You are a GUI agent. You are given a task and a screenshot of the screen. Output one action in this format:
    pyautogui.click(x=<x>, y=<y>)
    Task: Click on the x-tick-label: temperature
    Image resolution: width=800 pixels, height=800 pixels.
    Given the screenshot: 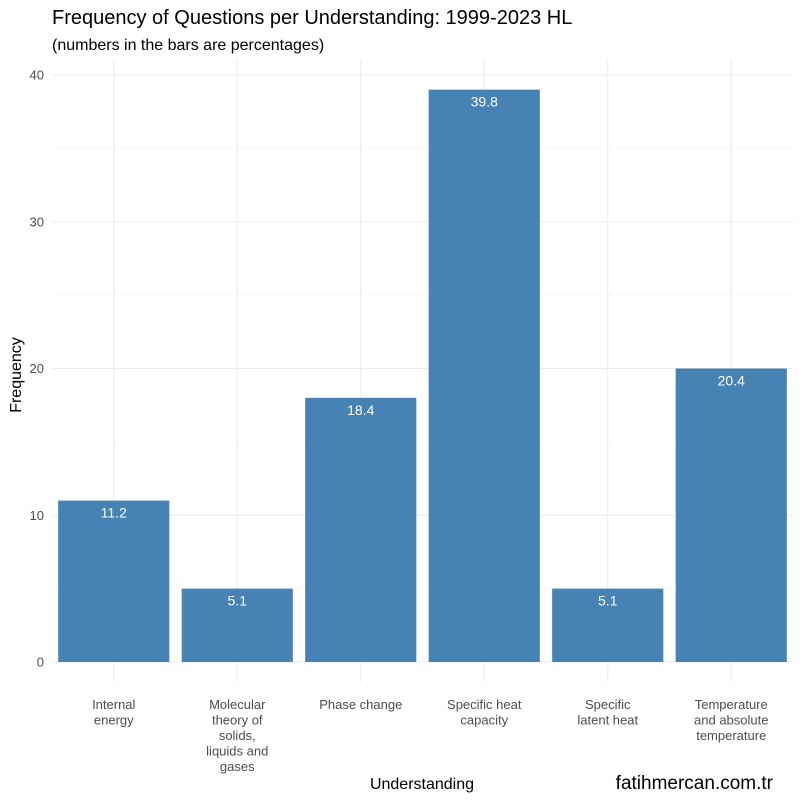 What is the action you would take?
    pyautogui.click(x=731, y=735)
    